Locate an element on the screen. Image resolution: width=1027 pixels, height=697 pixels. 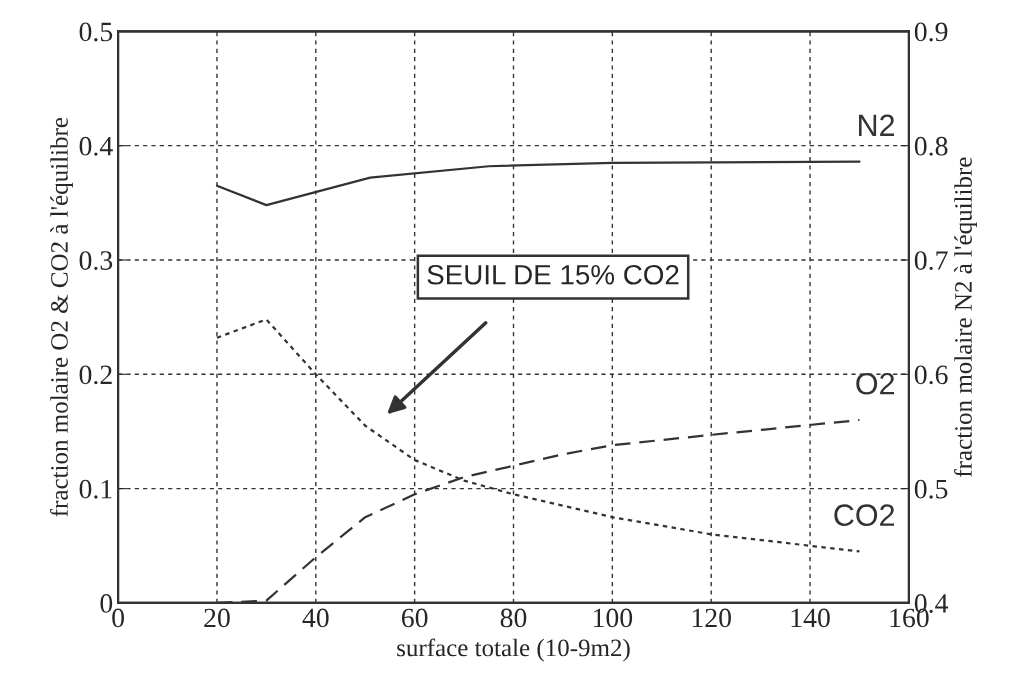
series-label: O2 is located at coordinates (875, 383).